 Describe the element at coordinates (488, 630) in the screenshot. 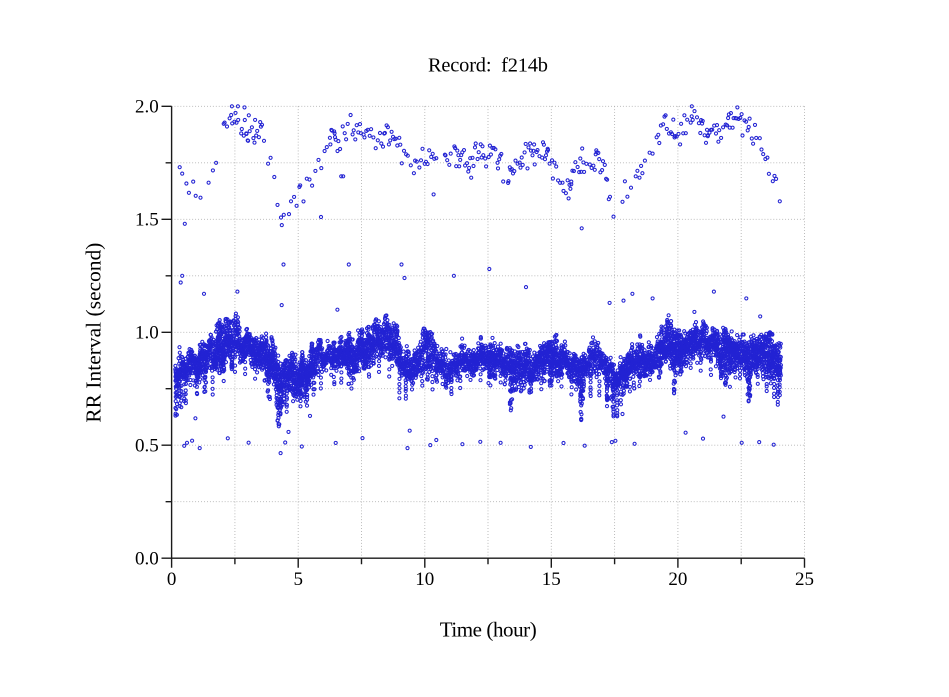

I see `svg-text: Time (hour)` at that location.